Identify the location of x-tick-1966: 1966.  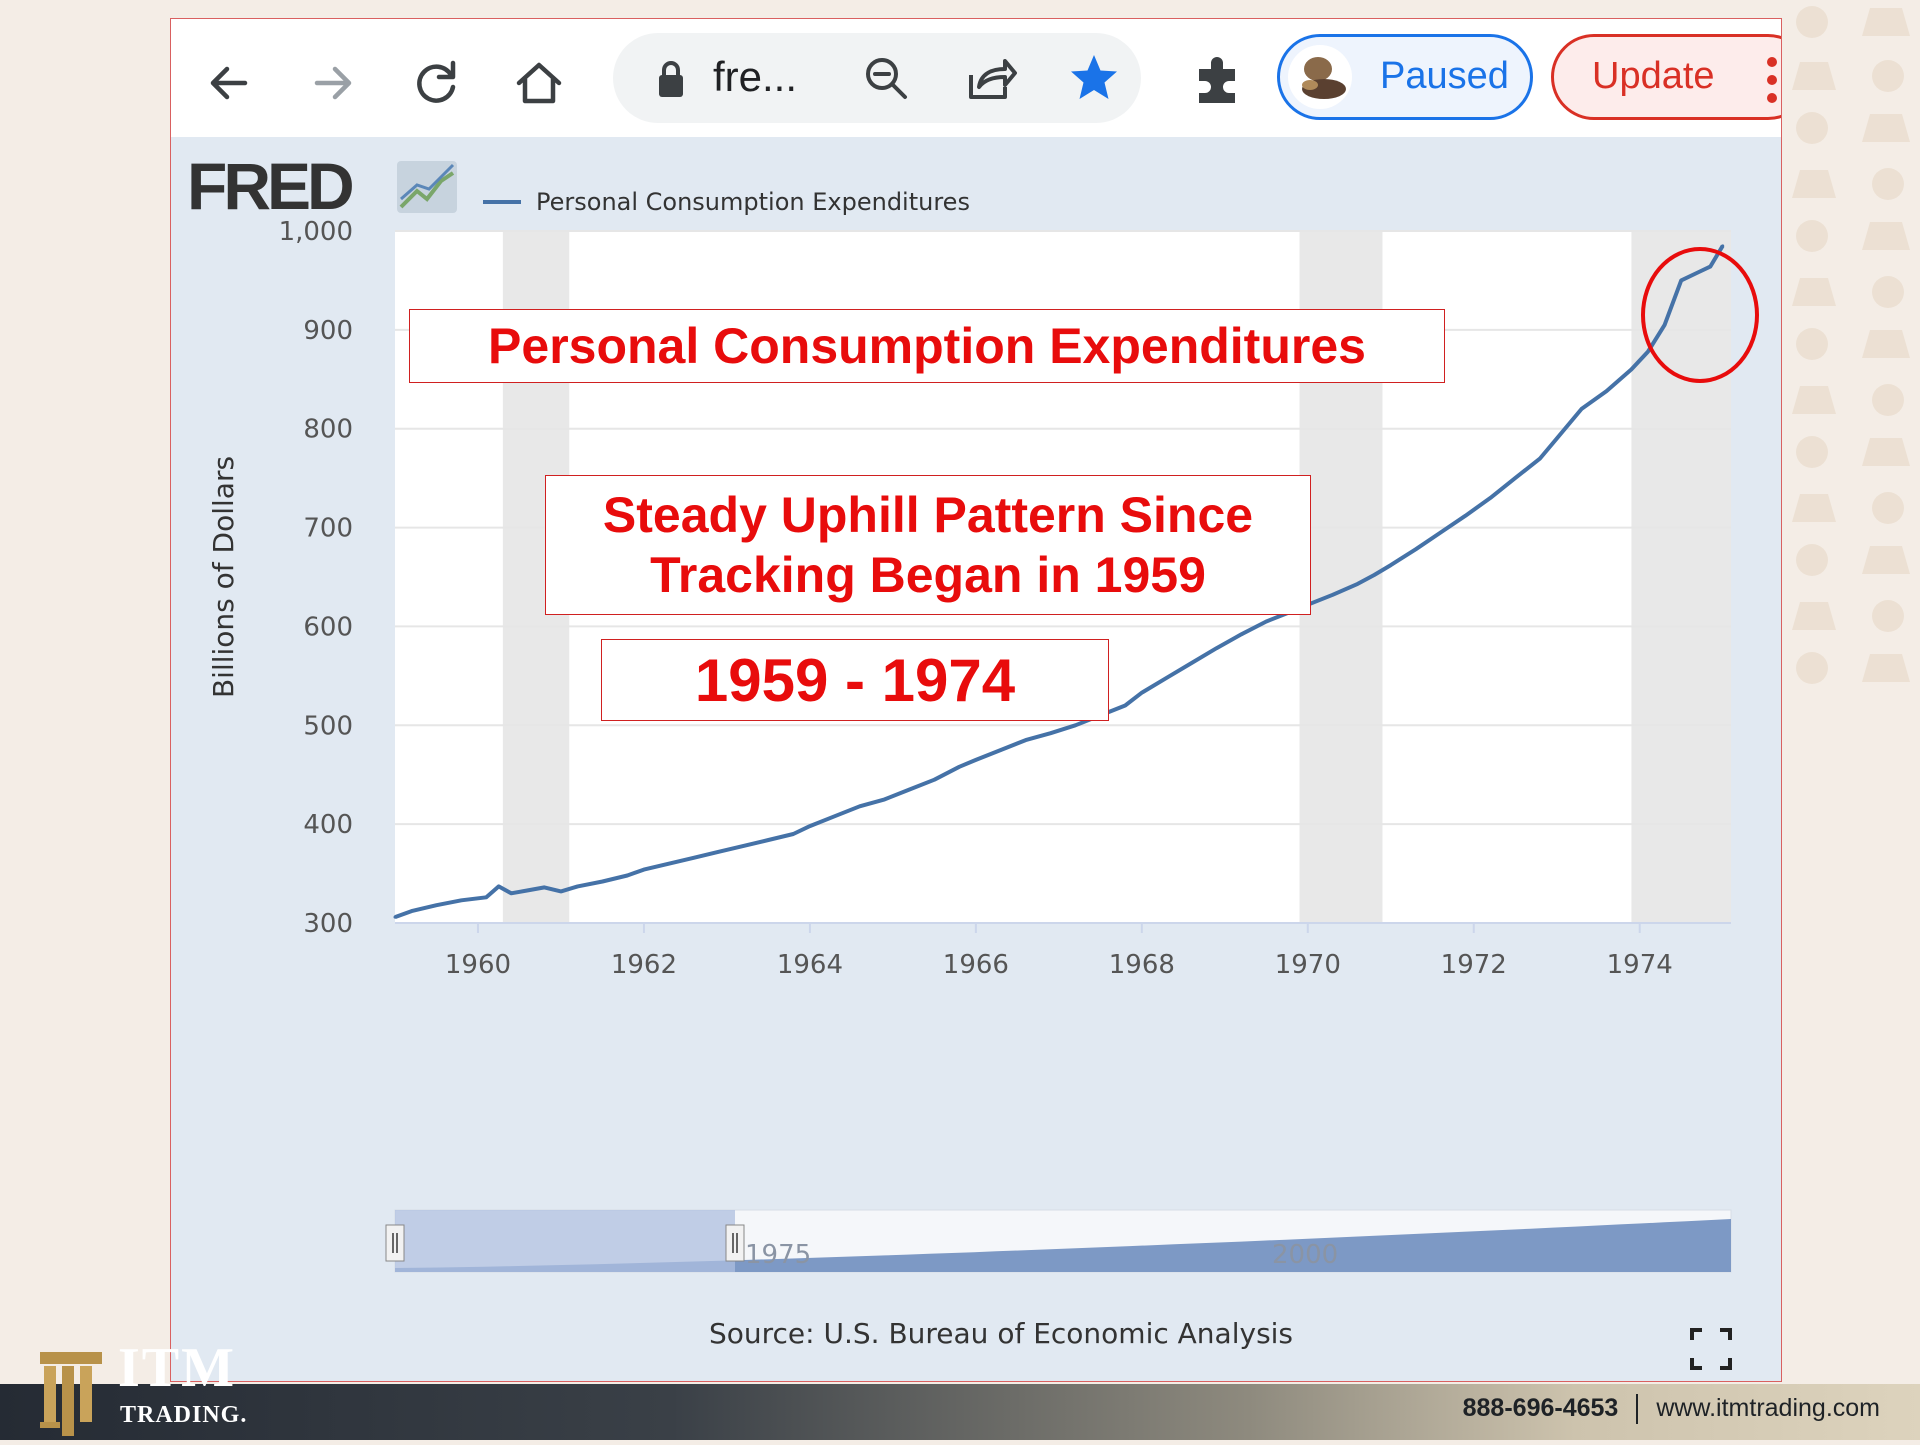
(976, 965).